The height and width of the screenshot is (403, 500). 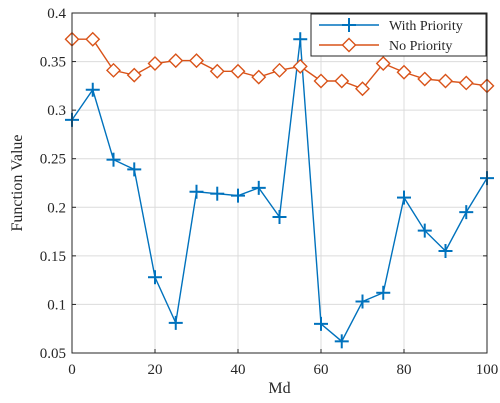 I want to click on y-tick-label: 0.2, so click(x=56, y=208).